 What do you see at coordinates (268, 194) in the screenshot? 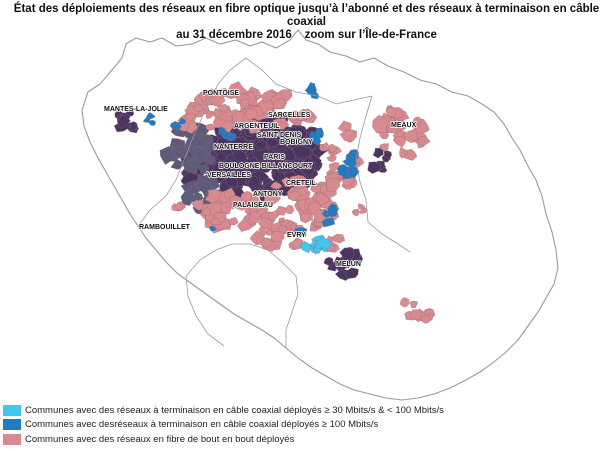
I see `city-label-antony: ANTONY` at bounding box center [268, 194].